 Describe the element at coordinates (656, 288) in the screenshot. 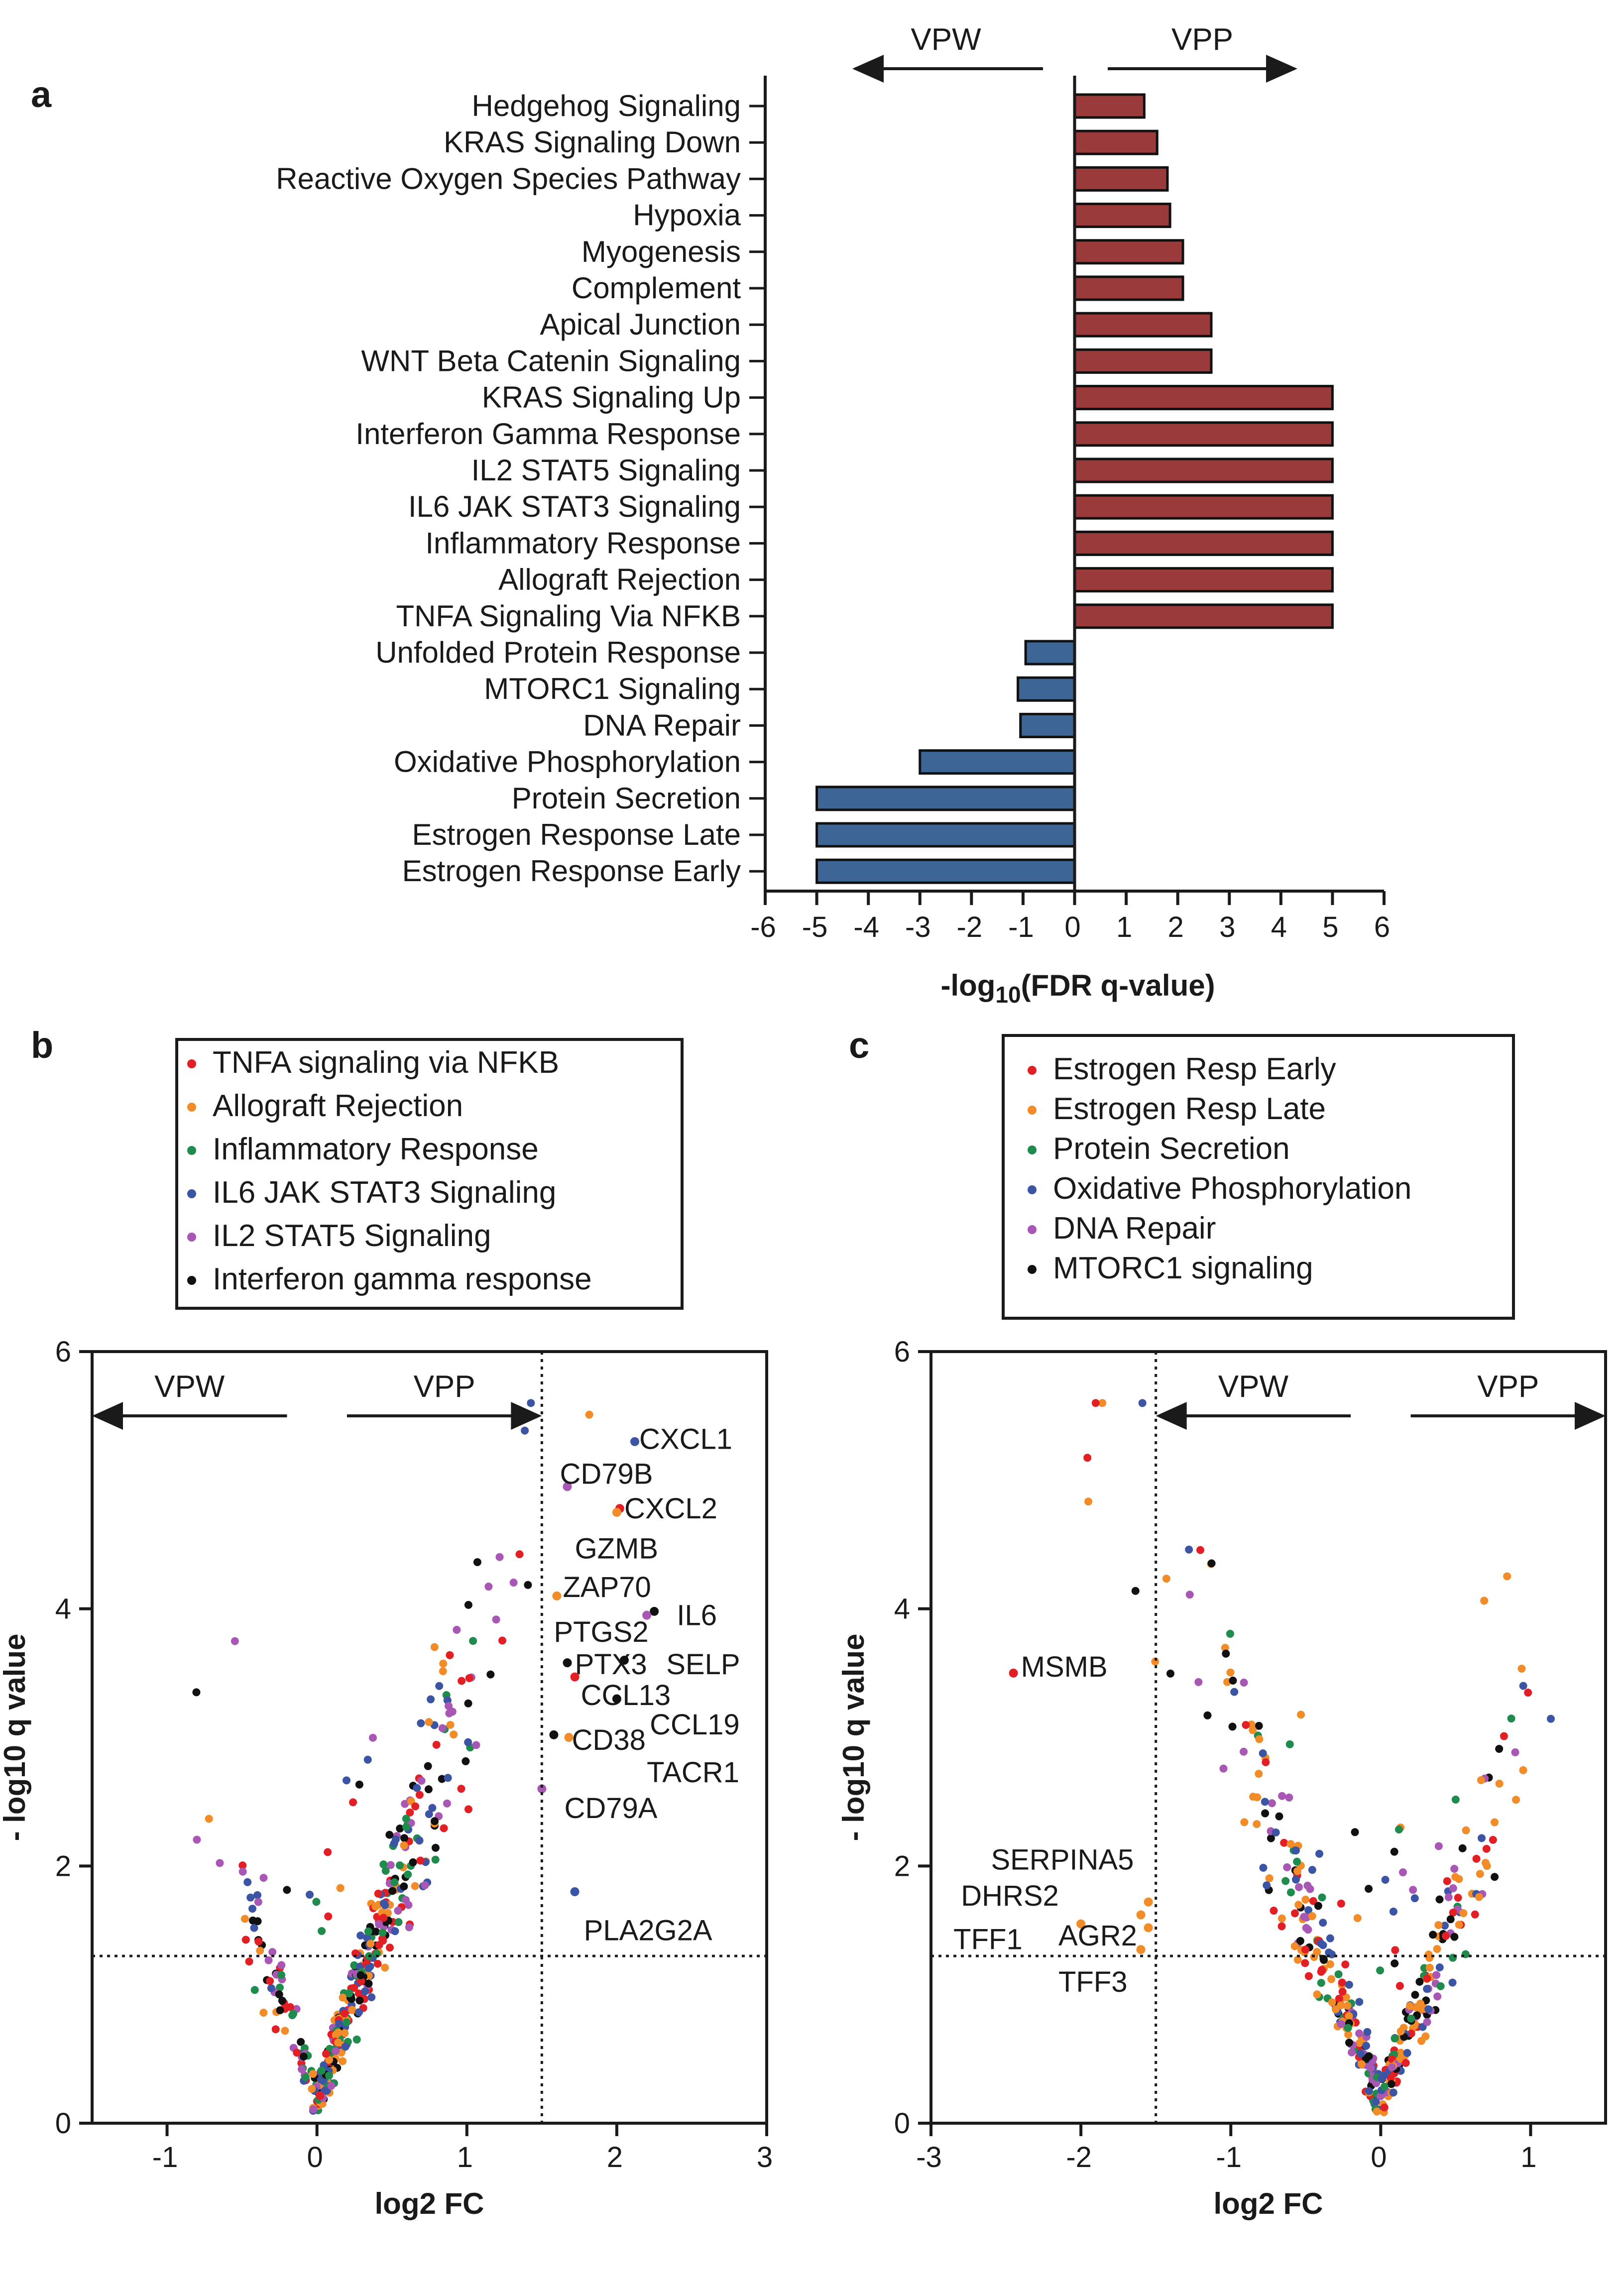

I see `category-label-6: Complement` at that location.